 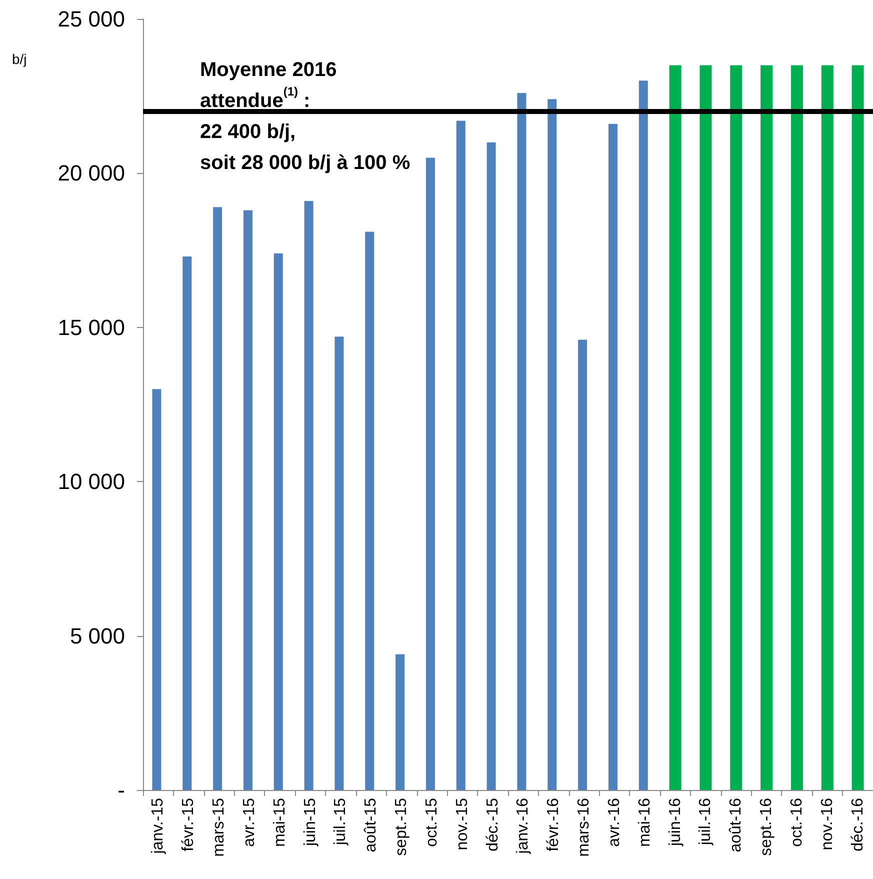 What do you see at coordinates (279, 822) in the screenshot?
I see `x-tick-label: mai-15` at bounding box center [279, 822].